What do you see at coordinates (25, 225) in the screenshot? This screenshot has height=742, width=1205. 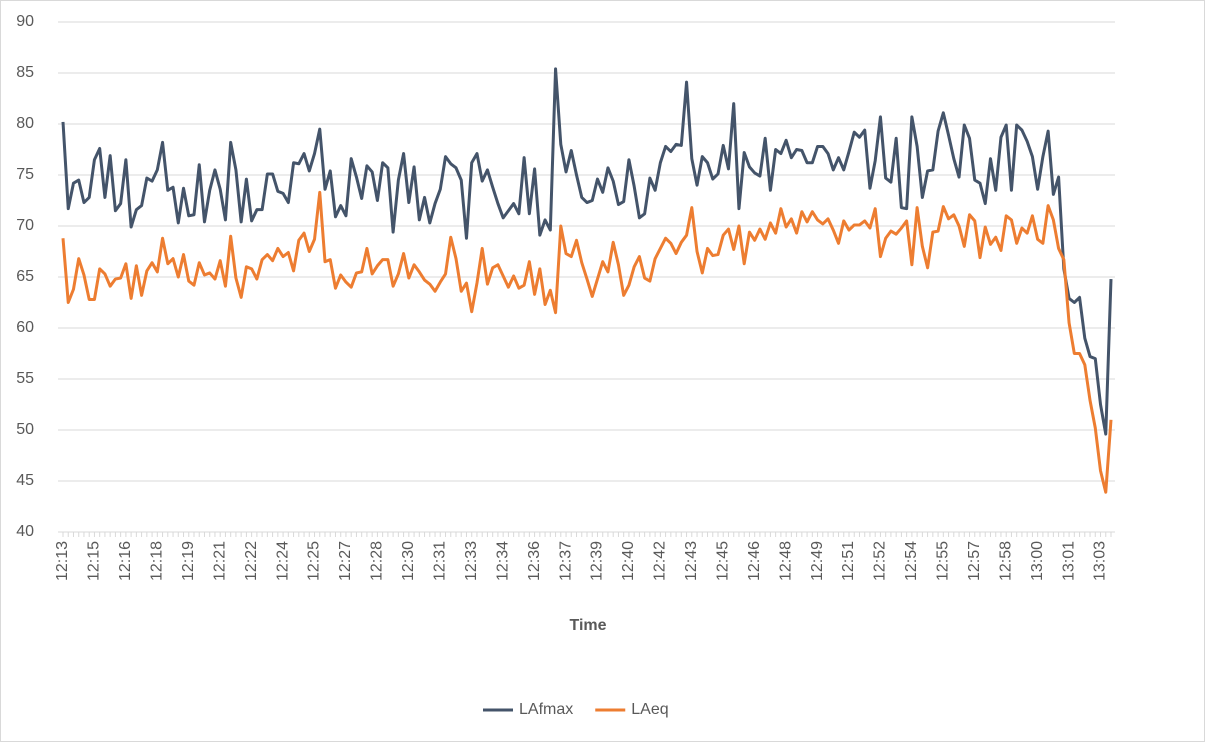 I see `y-tick-label: 70` at bounding box center [25, 225].